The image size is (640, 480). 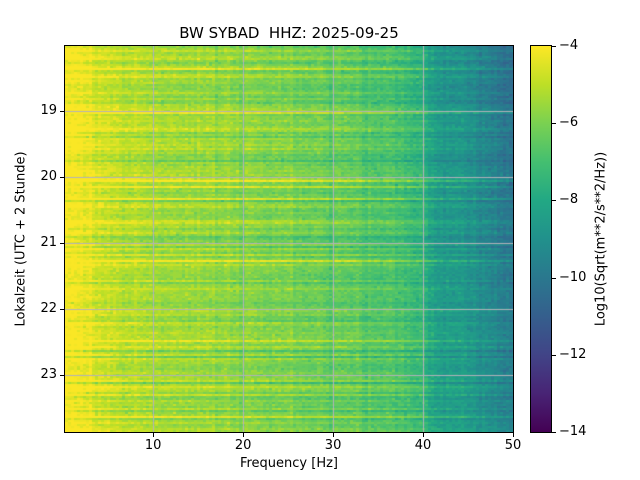 What do you see at coordinates (569, 200) in the screenshot?
I see `colorbar-tick-label: −8` at bounding box center [569, 200].